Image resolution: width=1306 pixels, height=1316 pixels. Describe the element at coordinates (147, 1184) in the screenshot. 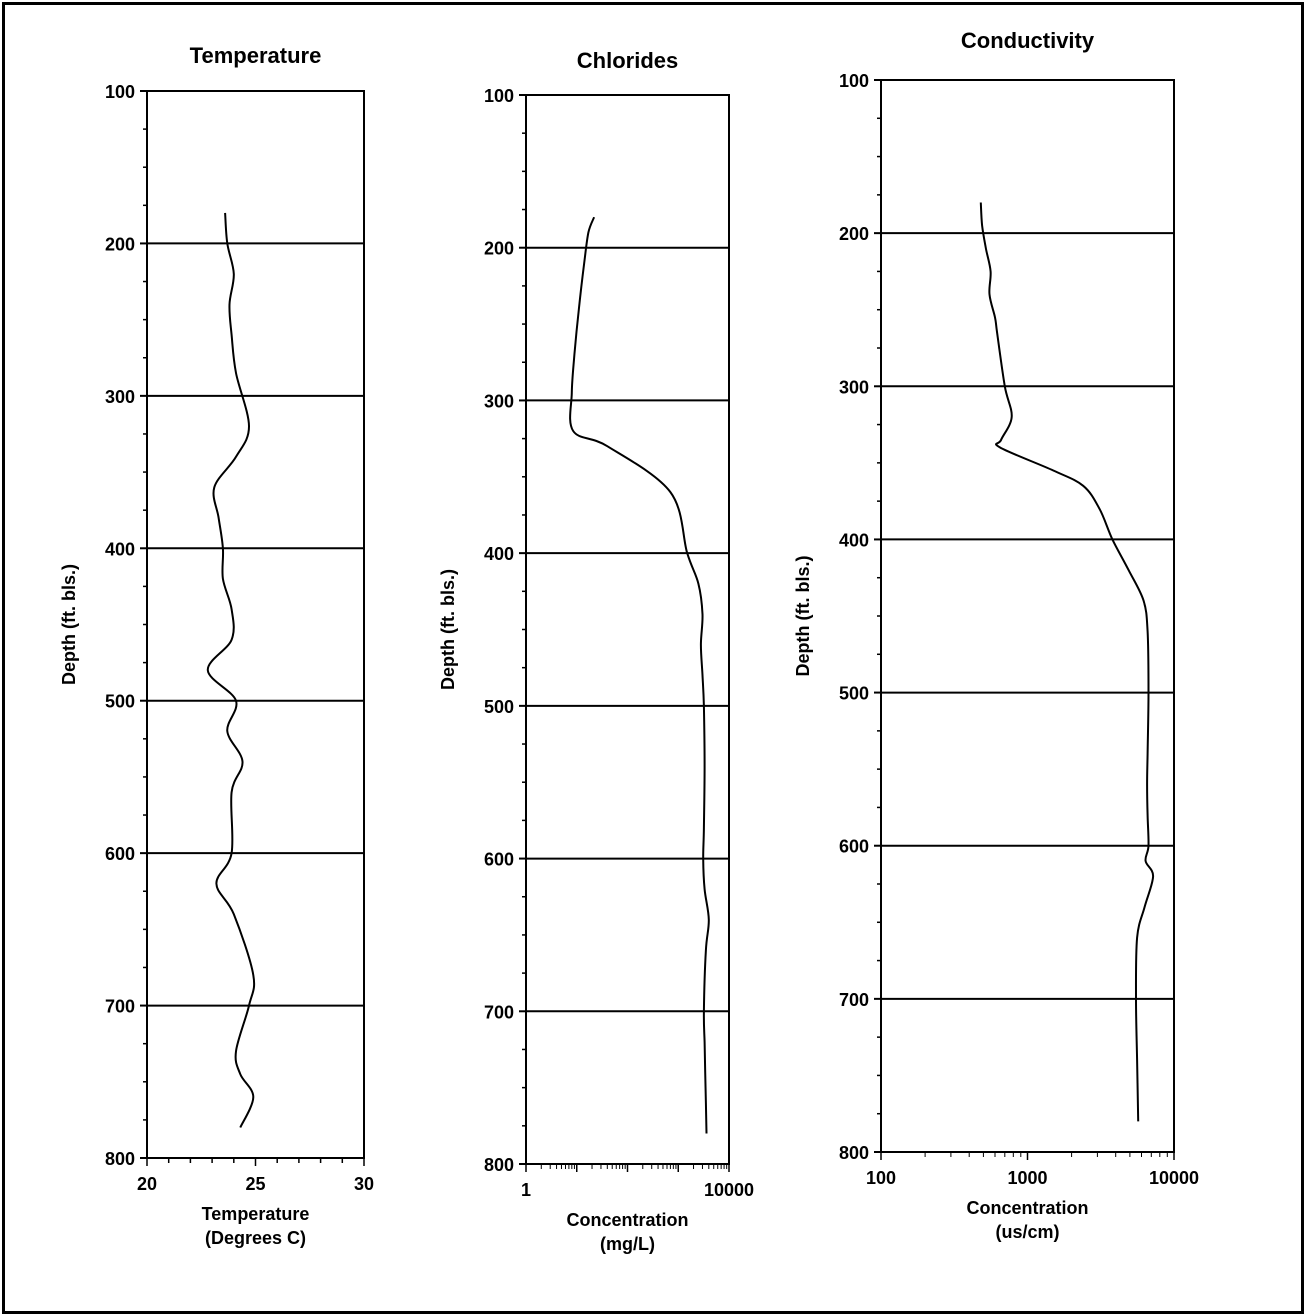

I see `x-tick-label: 20` at that location.